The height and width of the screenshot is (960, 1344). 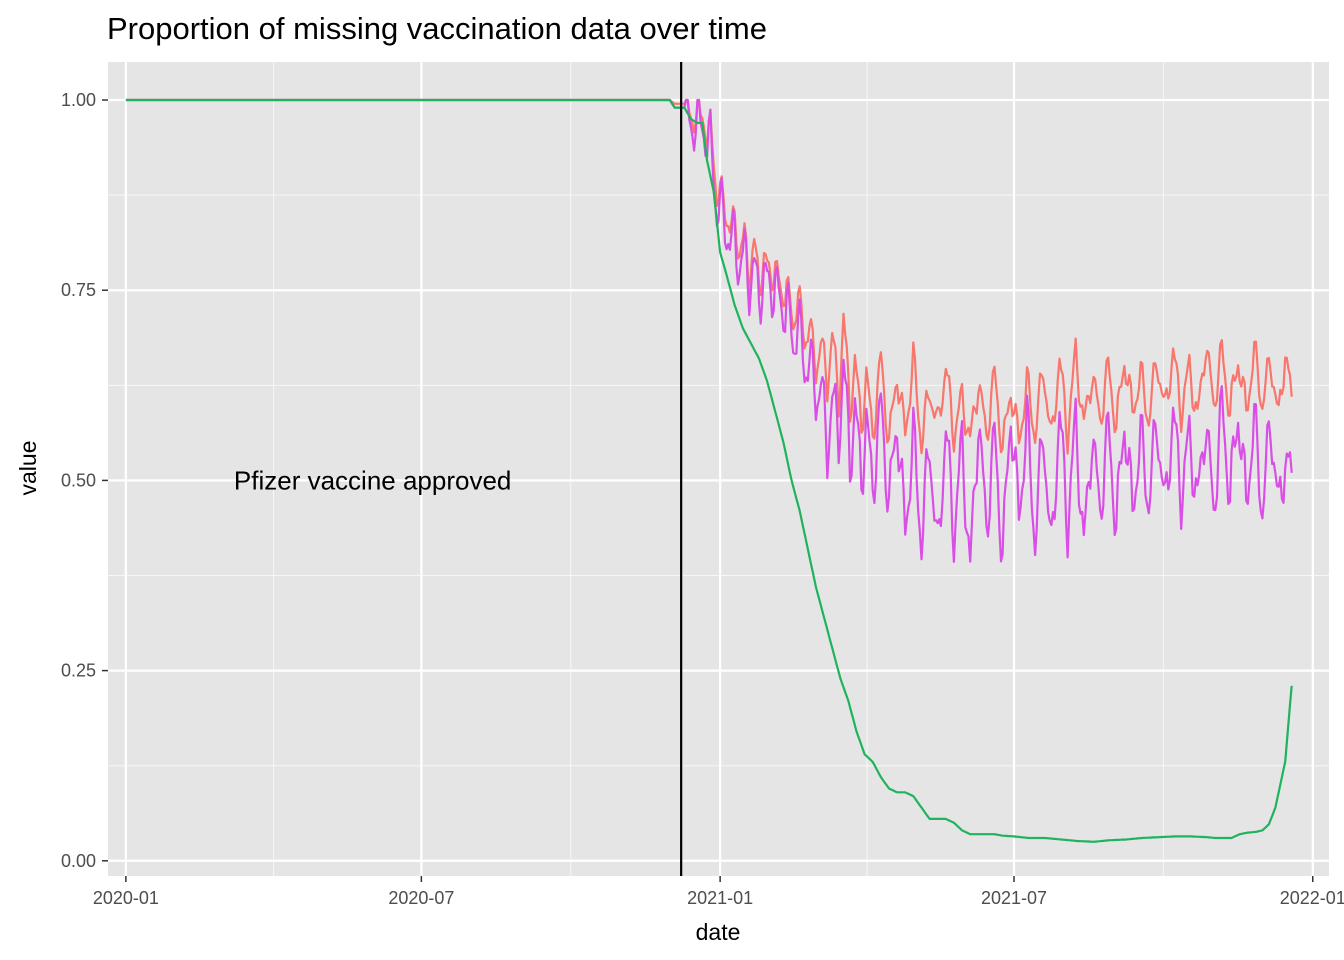 I want to click on y-axis-ticks: 0.00 0.25 0.50 0.75 1.00, so click(x=84, y=480).